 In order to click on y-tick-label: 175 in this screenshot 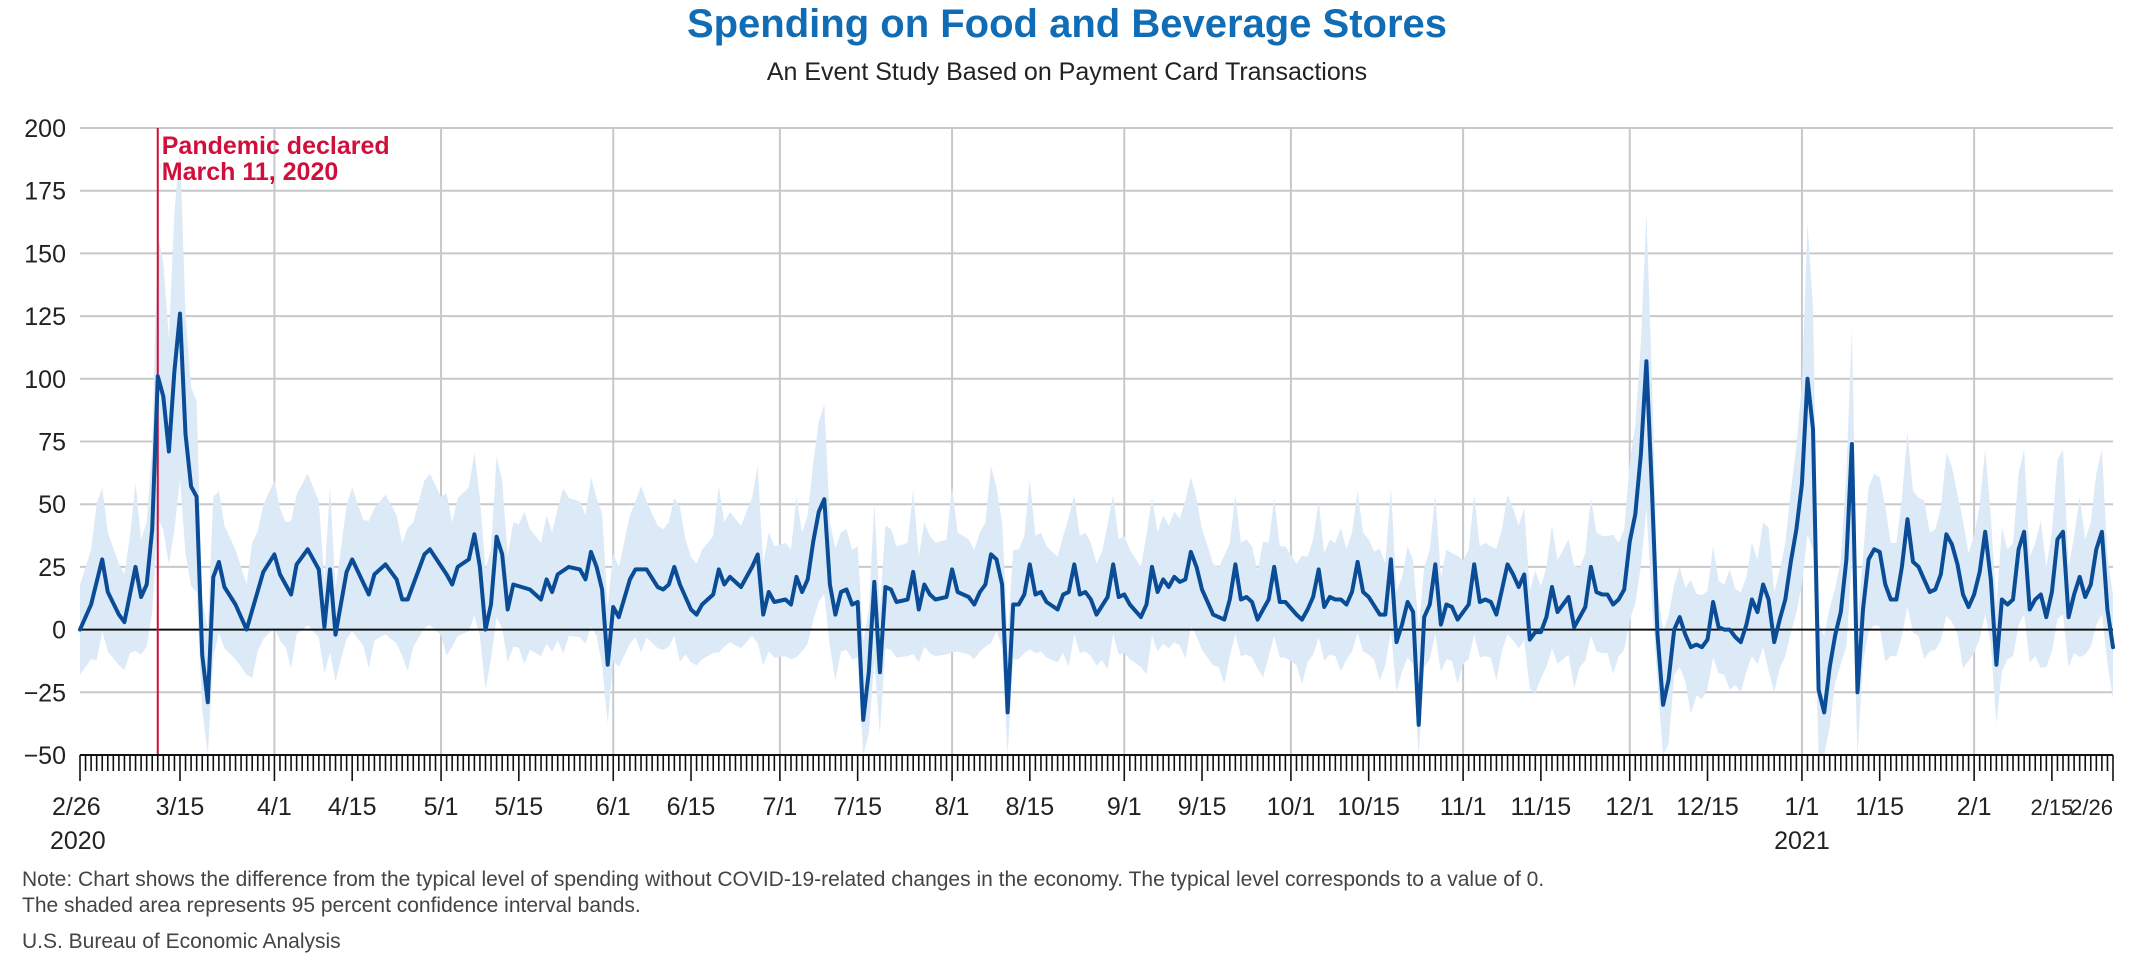, I will do `click(45, 192)`.